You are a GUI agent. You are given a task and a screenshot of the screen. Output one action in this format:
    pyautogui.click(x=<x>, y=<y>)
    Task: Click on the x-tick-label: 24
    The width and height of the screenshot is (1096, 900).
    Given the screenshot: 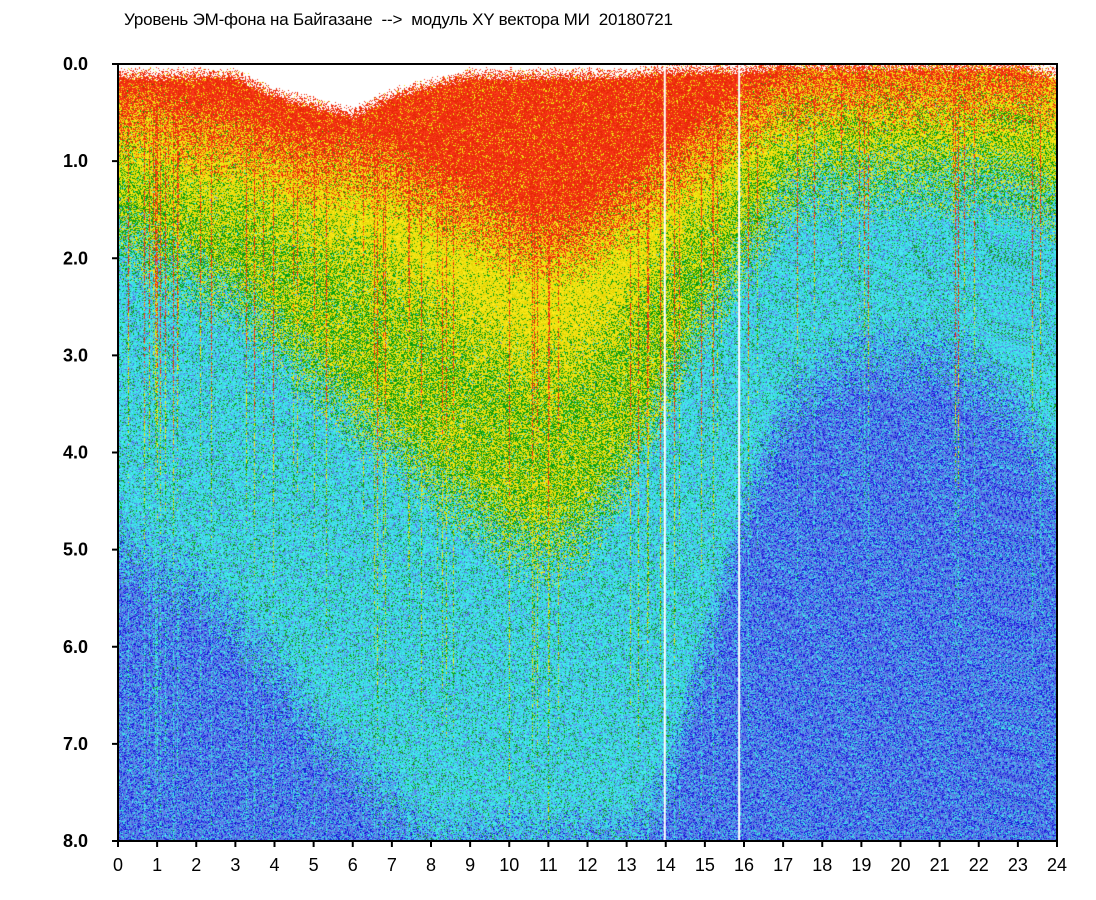 What is the action you would take?
    pyautogui.click(x=1057, y=865)
    